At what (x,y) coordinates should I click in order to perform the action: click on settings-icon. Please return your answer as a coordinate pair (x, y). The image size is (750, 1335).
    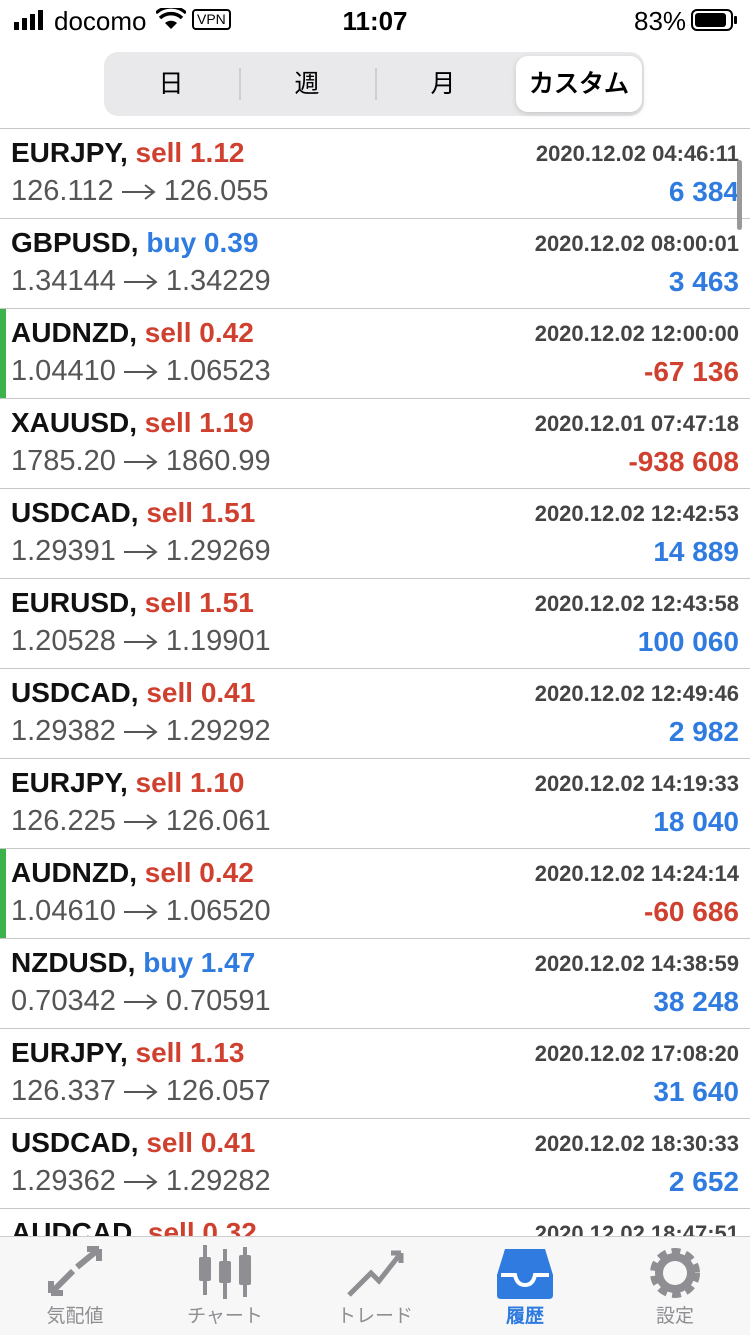
    Looking at the image, I should click on (675, 1273).